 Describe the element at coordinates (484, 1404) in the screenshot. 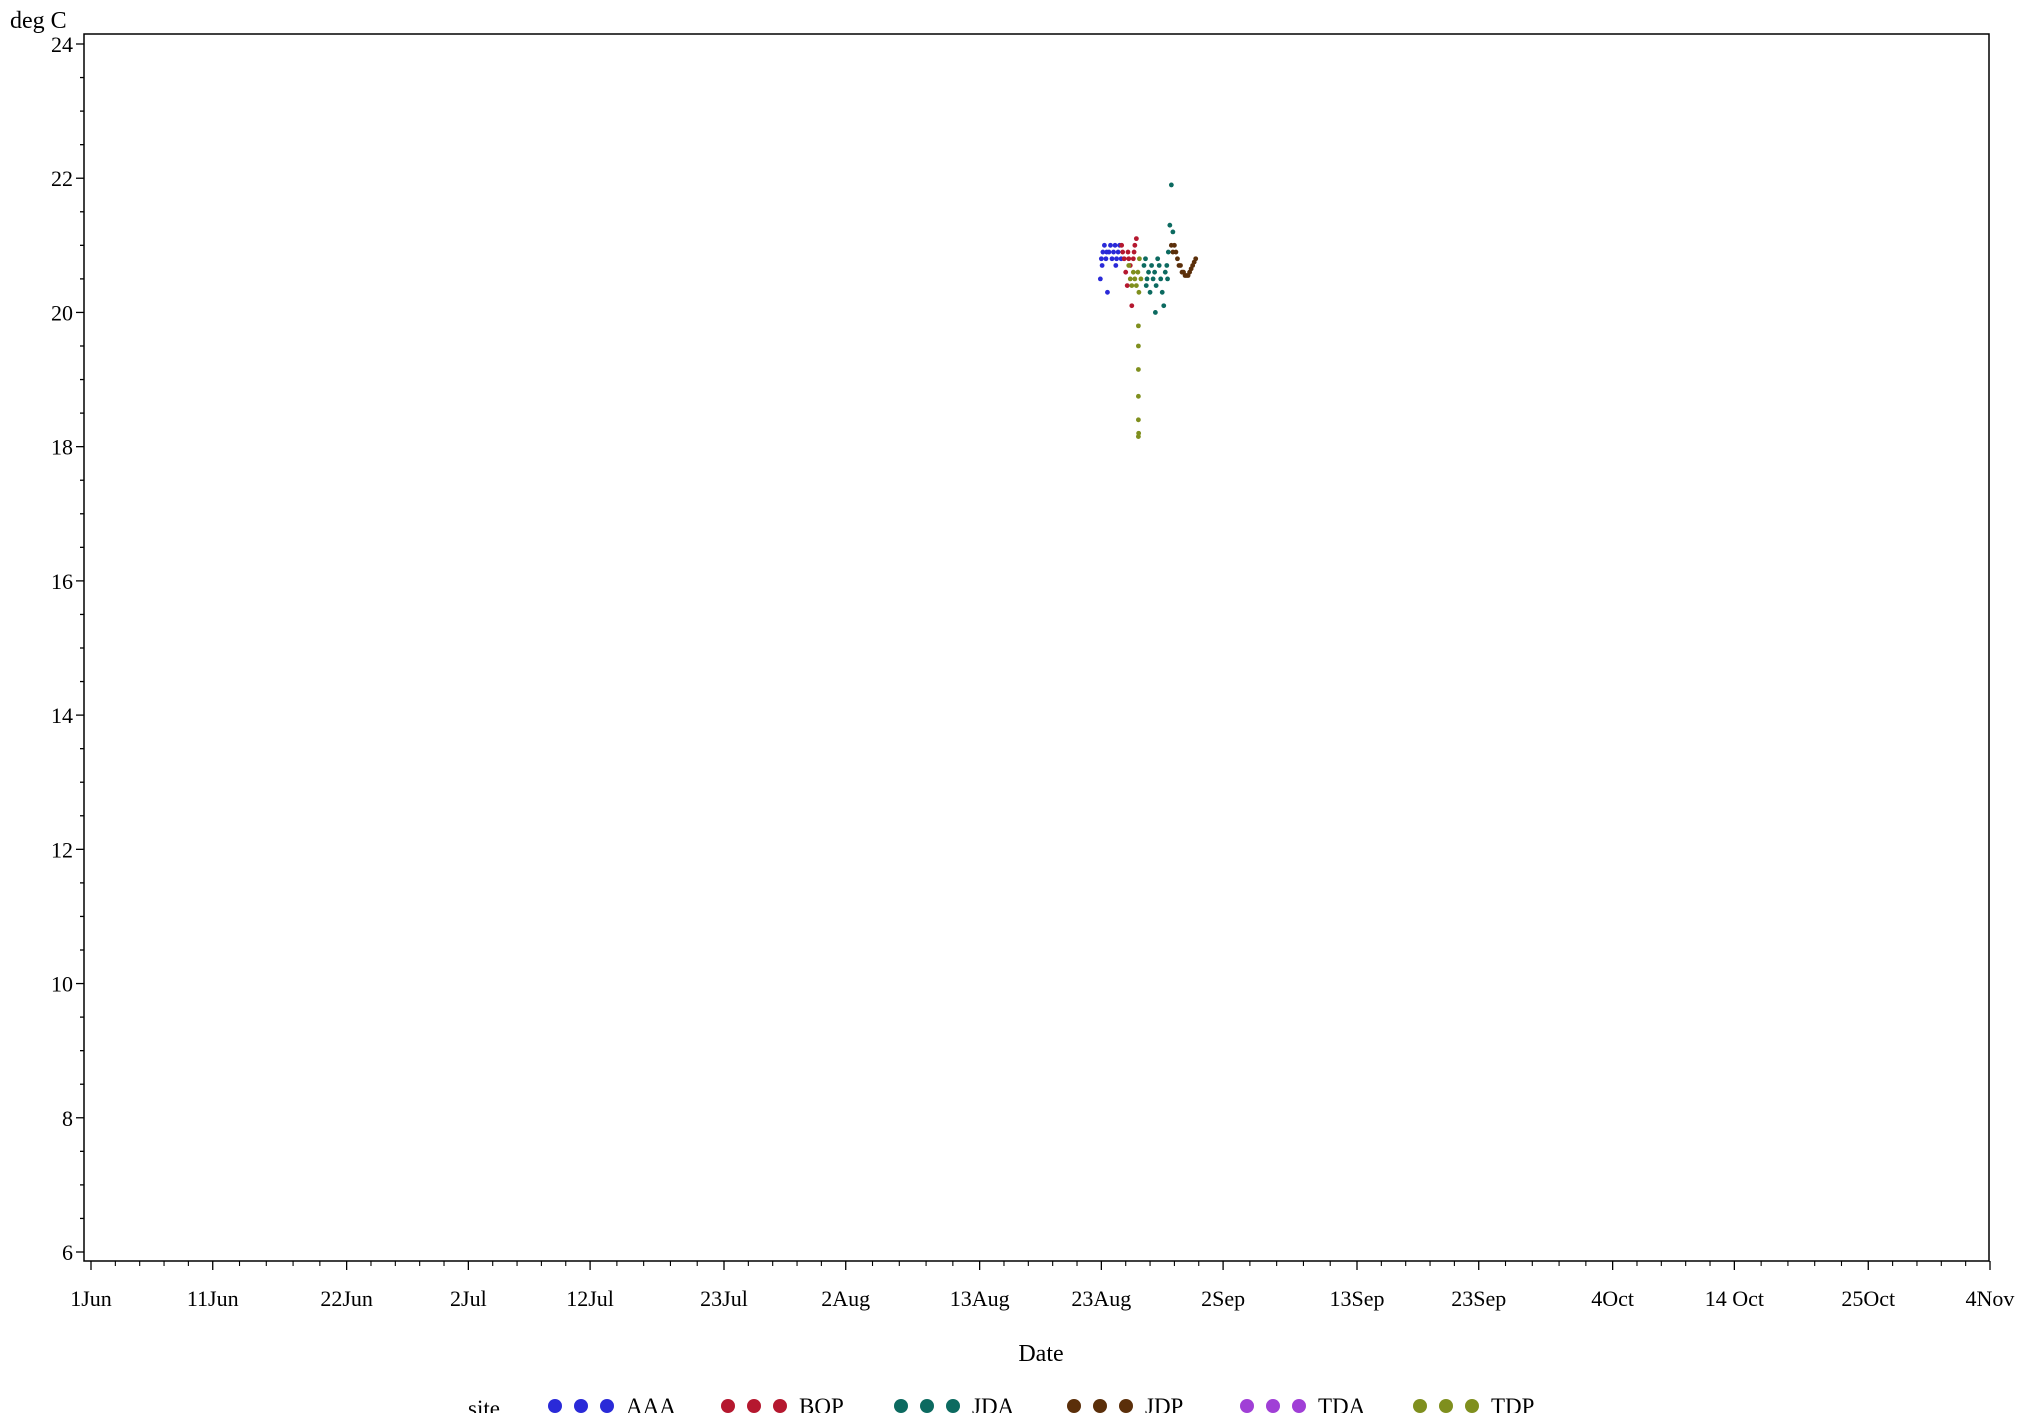

I see `legend-title: site` at that location.